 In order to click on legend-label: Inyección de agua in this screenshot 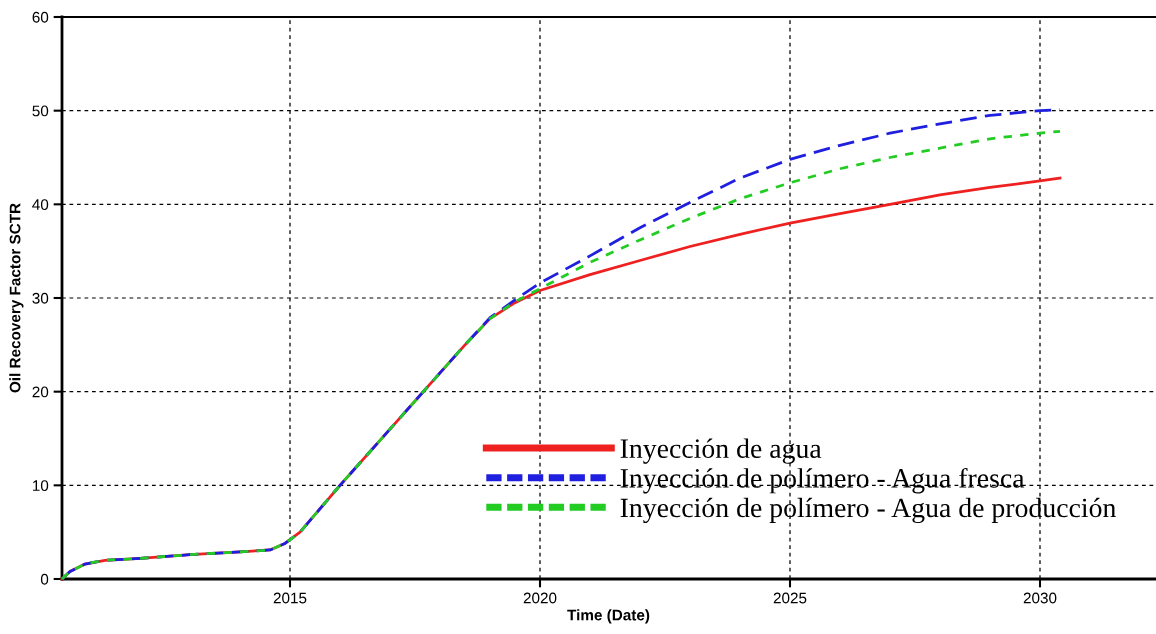, I will do `click(721, 451)`.